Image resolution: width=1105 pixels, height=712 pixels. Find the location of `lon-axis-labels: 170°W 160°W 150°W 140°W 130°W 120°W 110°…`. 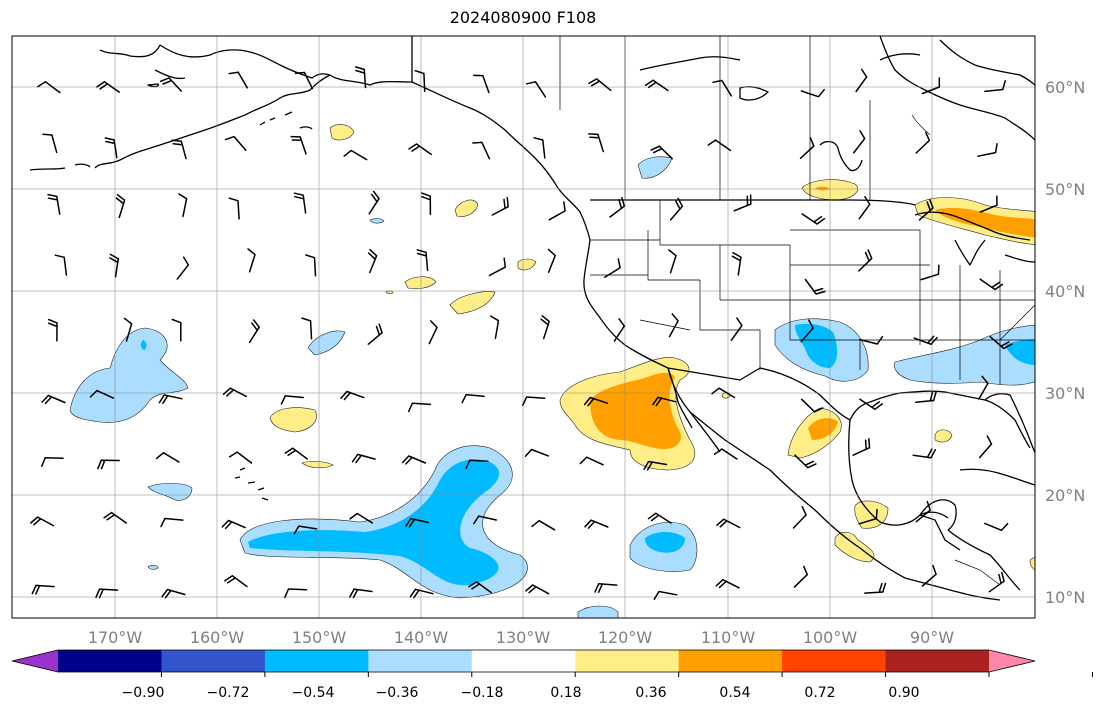

lon-axis-labels: 170°W 160°W 150°W 140°W 130°W 120°W 110°… is located at coordinates (521, 637).